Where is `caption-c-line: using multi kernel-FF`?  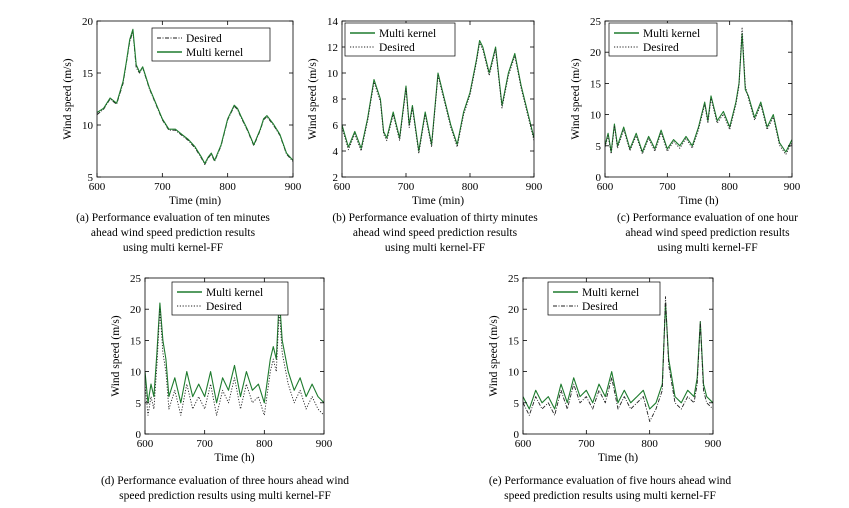 caption-c-line: using multi kernel-FF is located at coordinates (707, 248).